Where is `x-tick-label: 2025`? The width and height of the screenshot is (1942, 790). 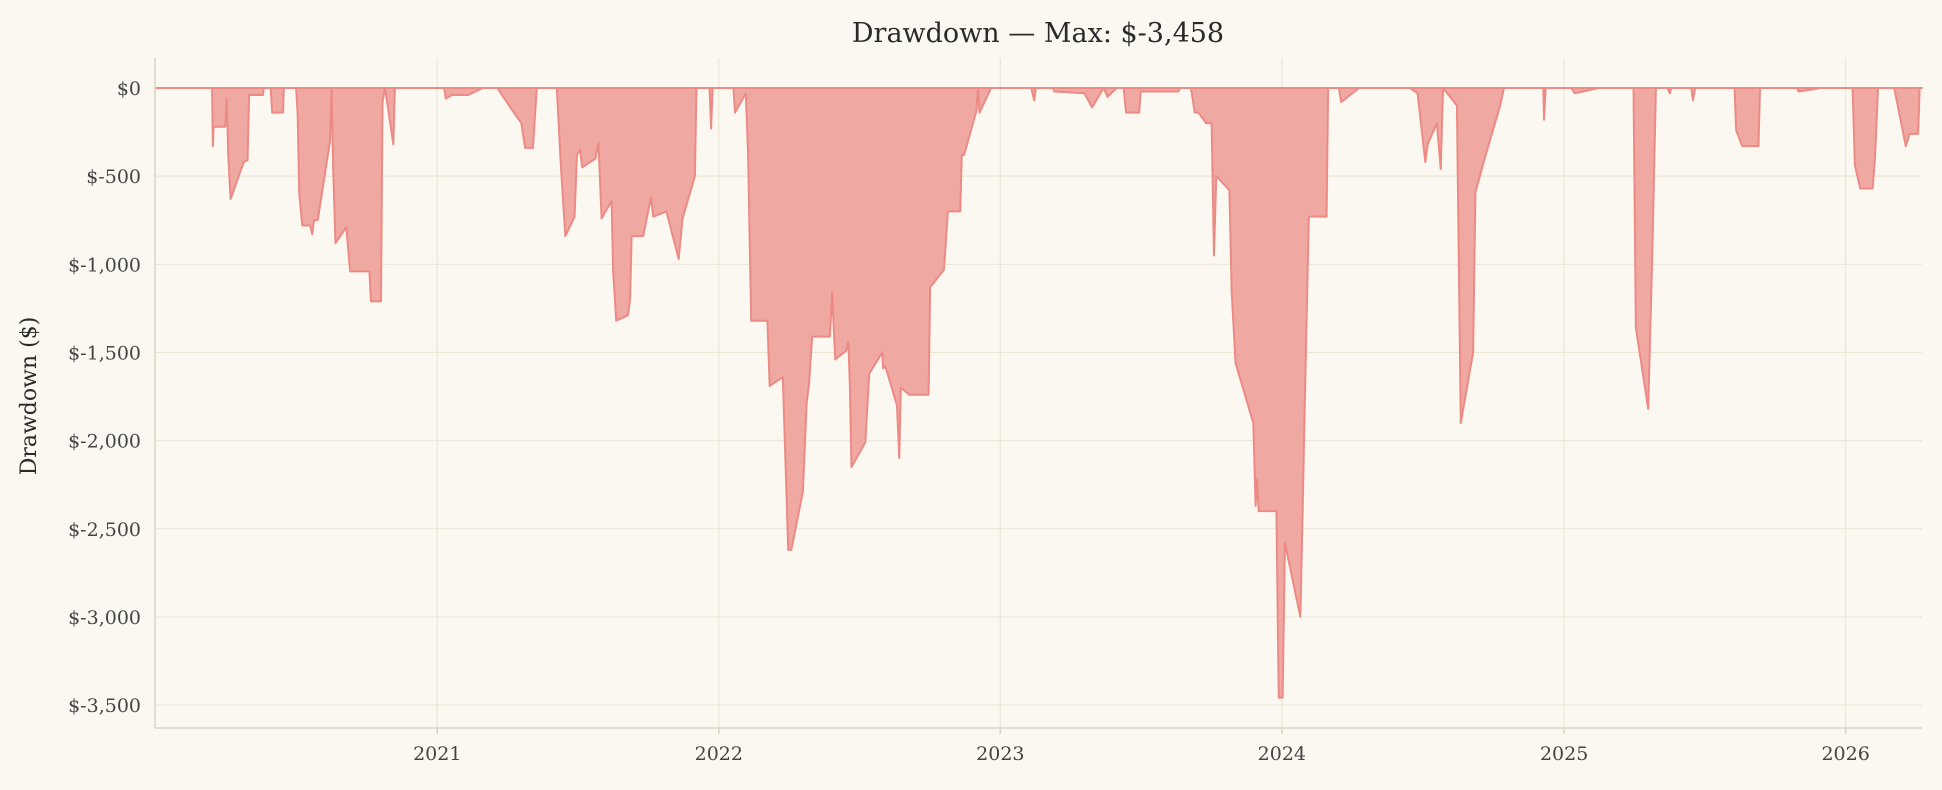 x-tick-label: 2025 is located at coordinates (1564, 754).